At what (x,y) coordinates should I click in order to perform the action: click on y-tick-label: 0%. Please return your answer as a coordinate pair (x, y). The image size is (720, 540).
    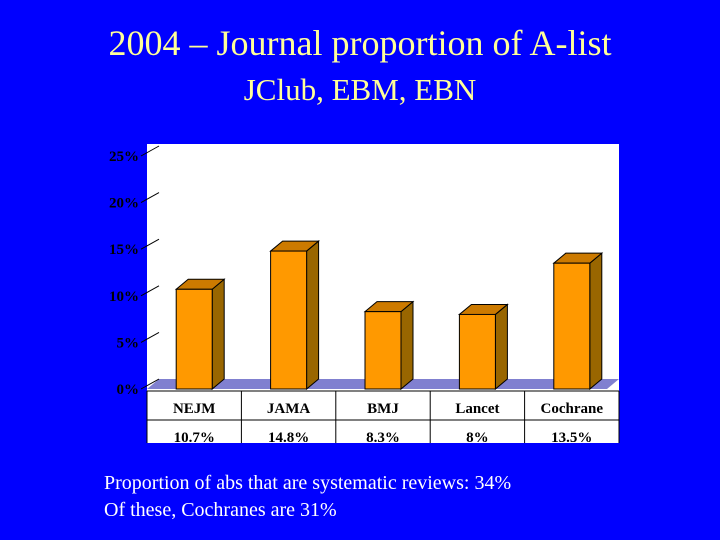
    Looking at the image, I should click on (128, 390).